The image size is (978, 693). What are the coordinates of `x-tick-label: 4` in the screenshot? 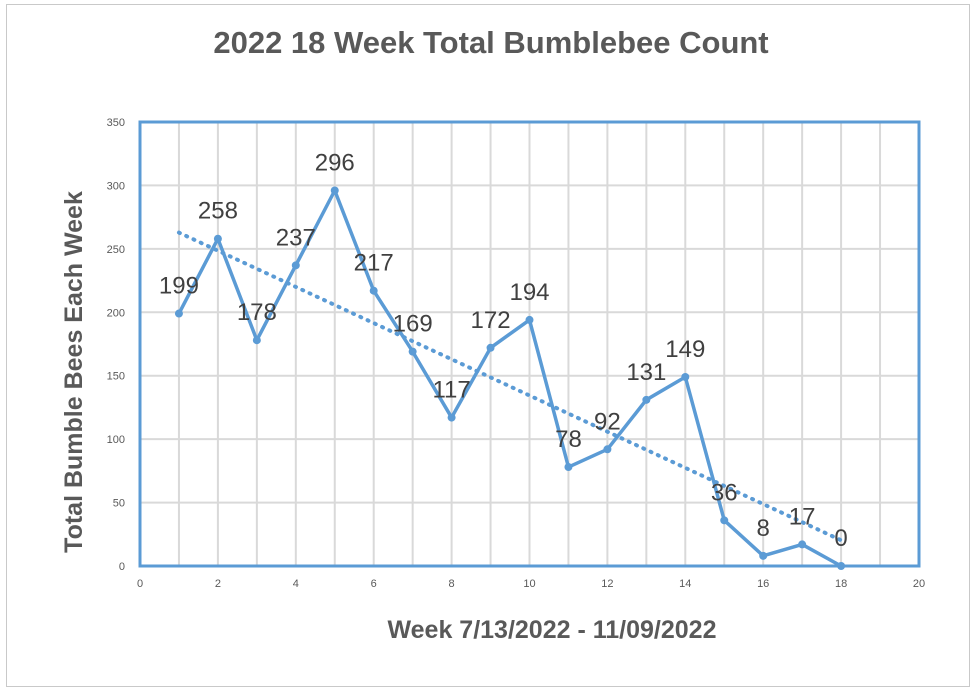 It's located at (296, 584).